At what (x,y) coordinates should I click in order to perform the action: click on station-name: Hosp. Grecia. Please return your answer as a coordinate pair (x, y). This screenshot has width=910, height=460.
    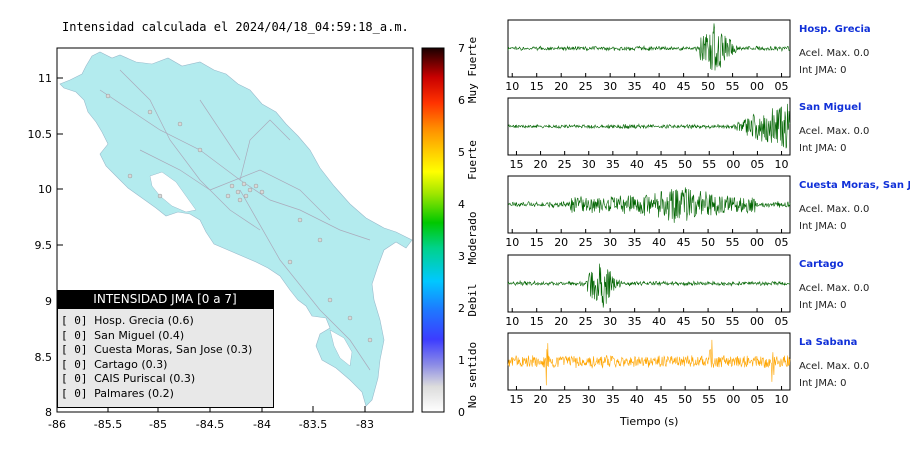
    Looking at the image, I should click on (835, 29).